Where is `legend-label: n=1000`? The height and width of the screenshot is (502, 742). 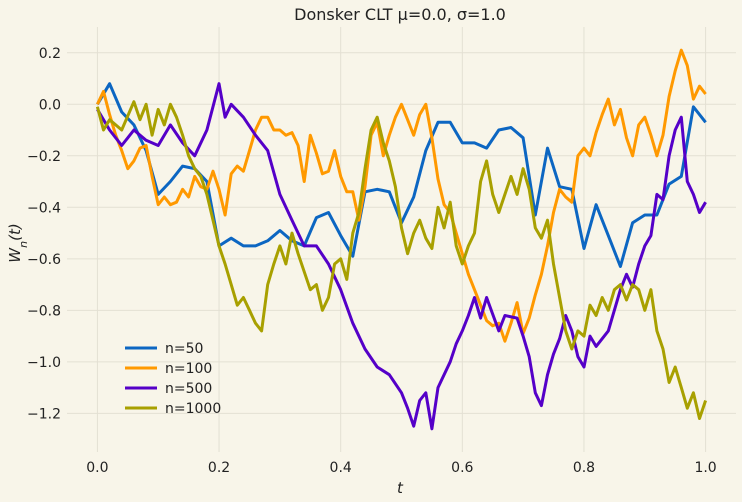
legend-label: n=1000 is located at coordinates (193, 409).